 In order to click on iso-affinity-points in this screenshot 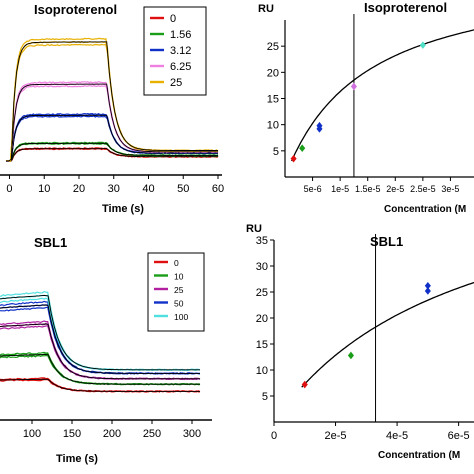, I will do `click(358, 102)`.